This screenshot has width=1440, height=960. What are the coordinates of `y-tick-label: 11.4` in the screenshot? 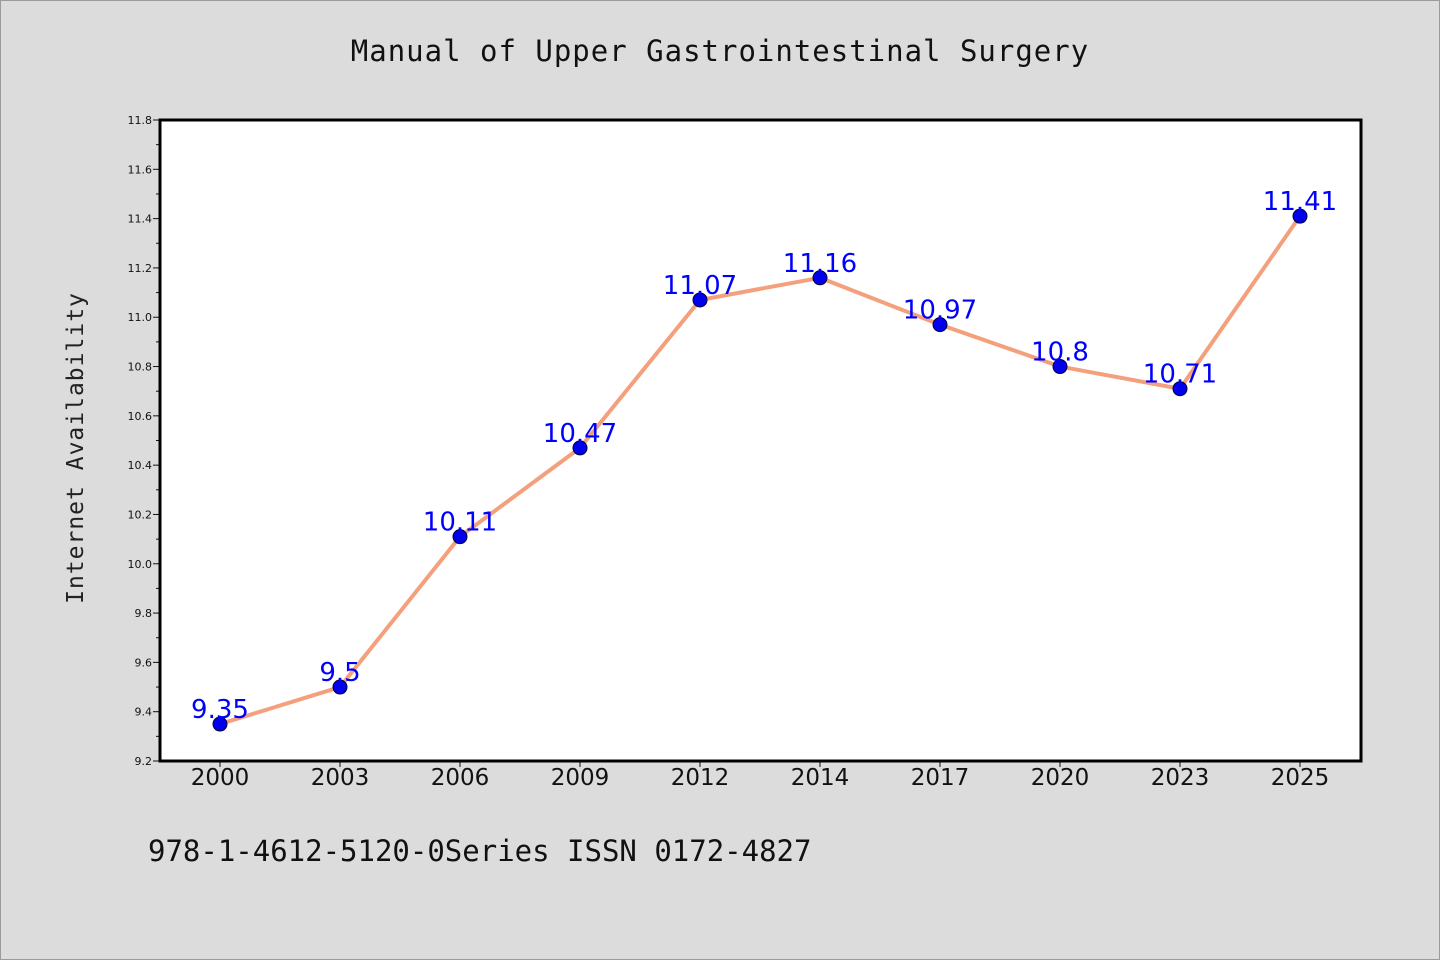 It's located at (140, 219).